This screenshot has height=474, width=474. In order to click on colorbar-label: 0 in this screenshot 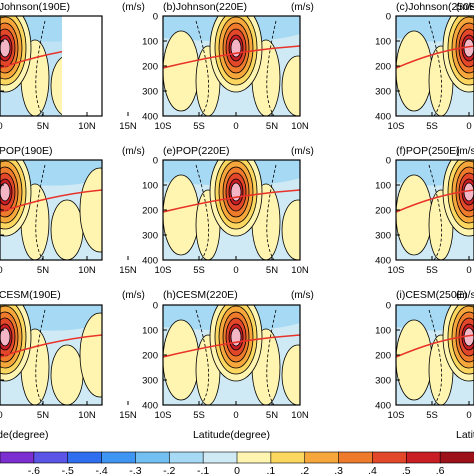, I will do `click(237, 469)`.